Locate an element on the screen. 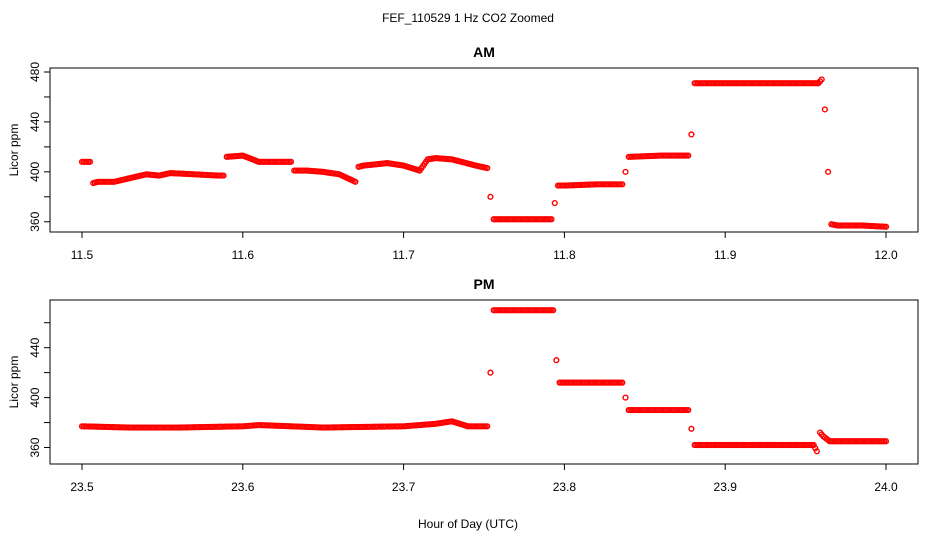 The width and height of the screenshot is (936, 540). x-axis-label: Hour of Day (UTC) is located at coordinates (468, 524).